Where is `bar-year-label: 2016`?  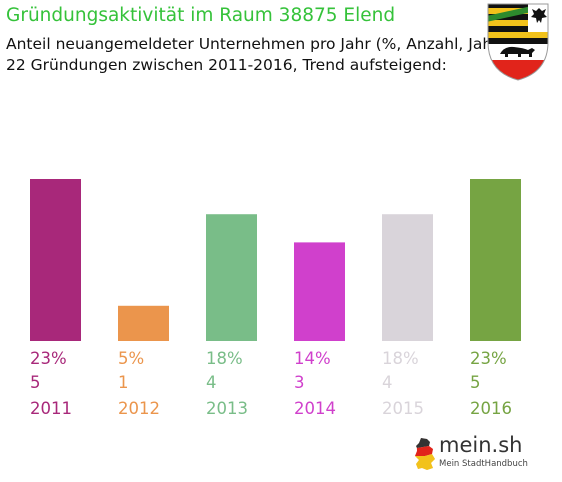 bar-year-label: 2016 is located at coordinates (491, 408).